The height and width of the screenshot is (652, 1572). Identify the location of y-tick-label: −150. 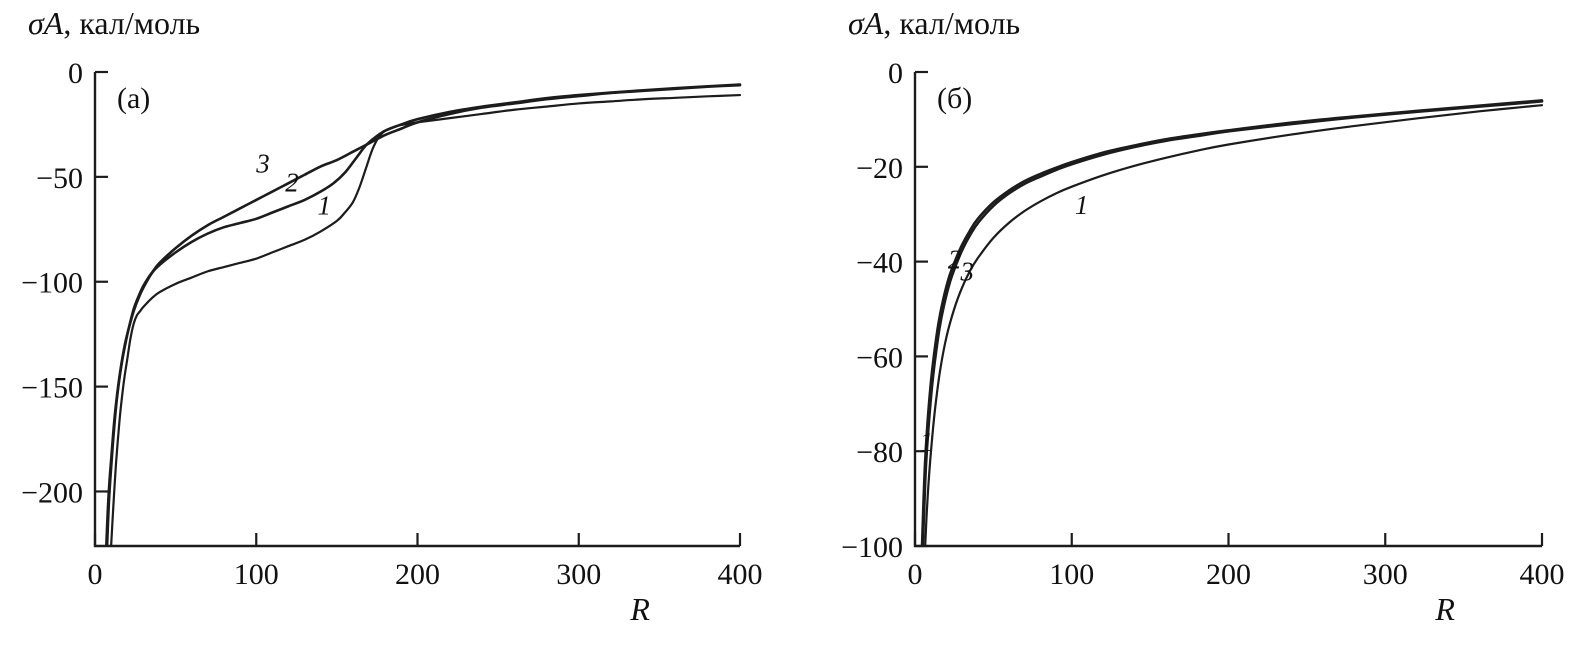
(52, 388).